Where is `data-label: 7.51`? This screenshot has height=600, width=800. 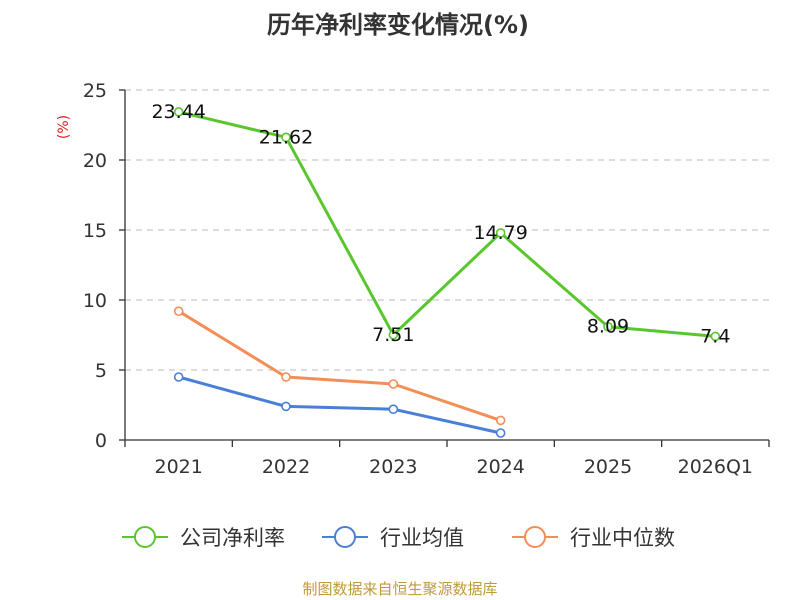
data-label: 7.51 is located at coordinates (393, 335).